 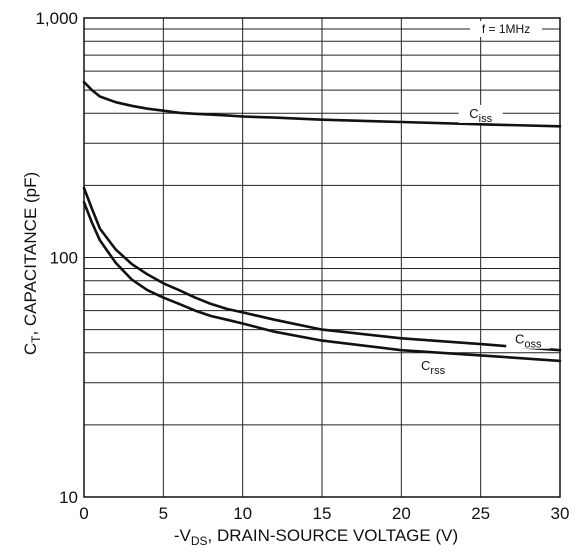 What do you see at coordinates (68, 497) in the screenshot?
I see `y-tick-label: 10` at bounding box center [68, 497].